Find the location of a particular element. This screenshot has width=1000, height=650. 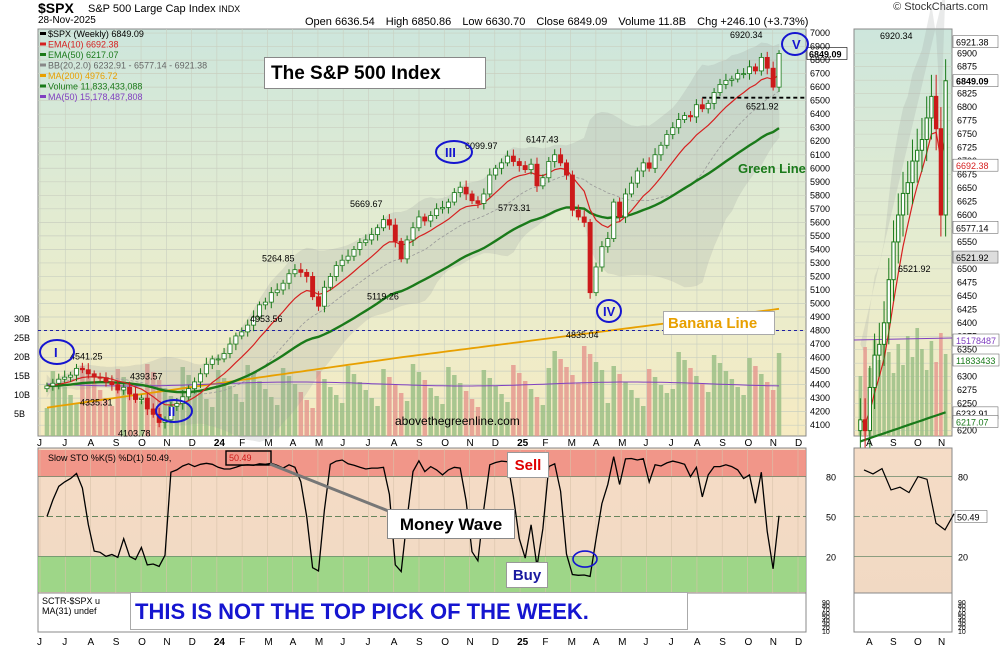

green-line-label: Green Line is located at coordinates (772, 168).